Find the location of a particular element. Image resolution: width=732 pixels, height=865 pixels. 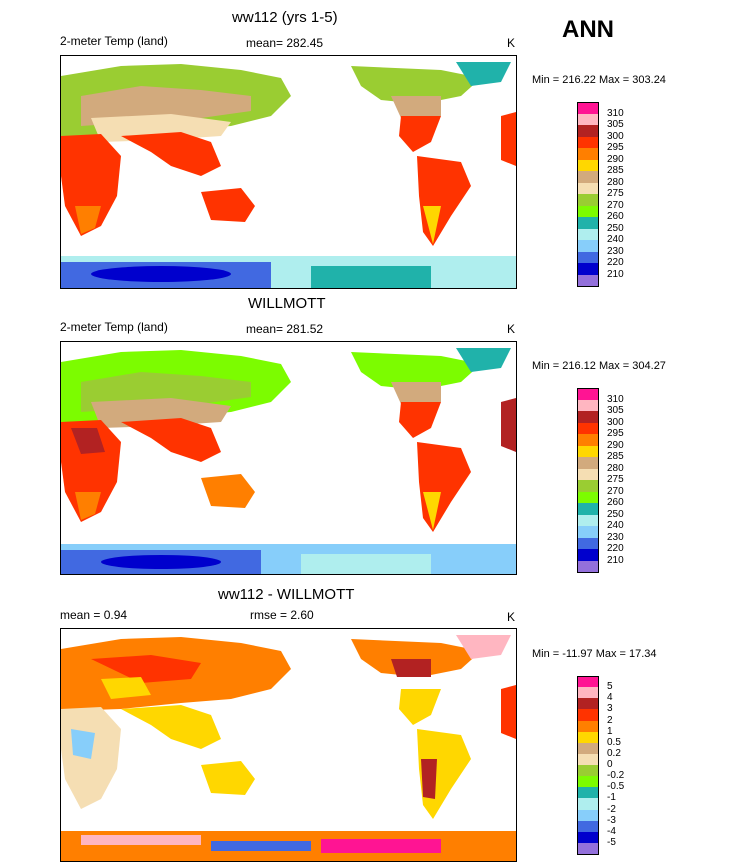

colorbar-difference is located at coordinates (588, 765).